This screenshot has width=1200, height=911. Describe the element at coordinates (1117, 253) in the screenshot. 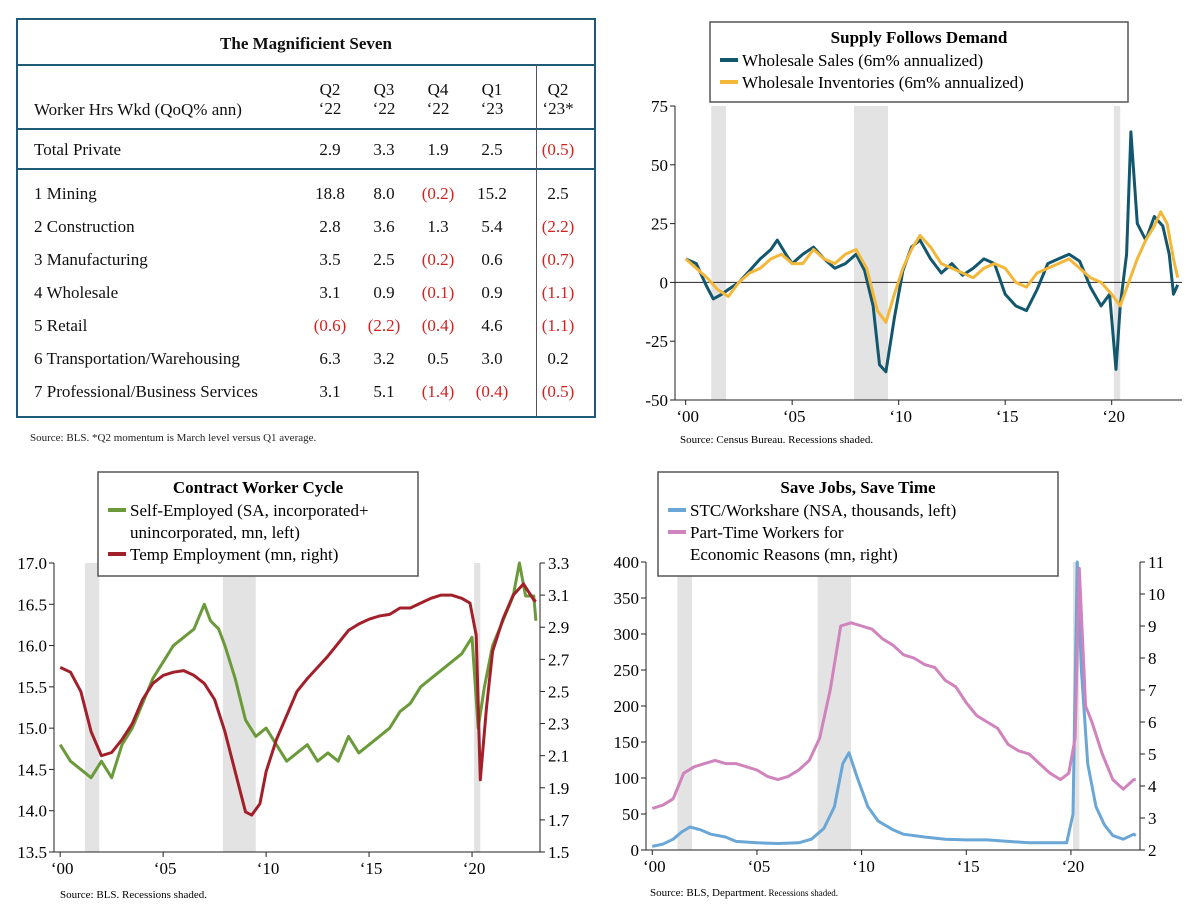

I see `recession-shade` at that location.